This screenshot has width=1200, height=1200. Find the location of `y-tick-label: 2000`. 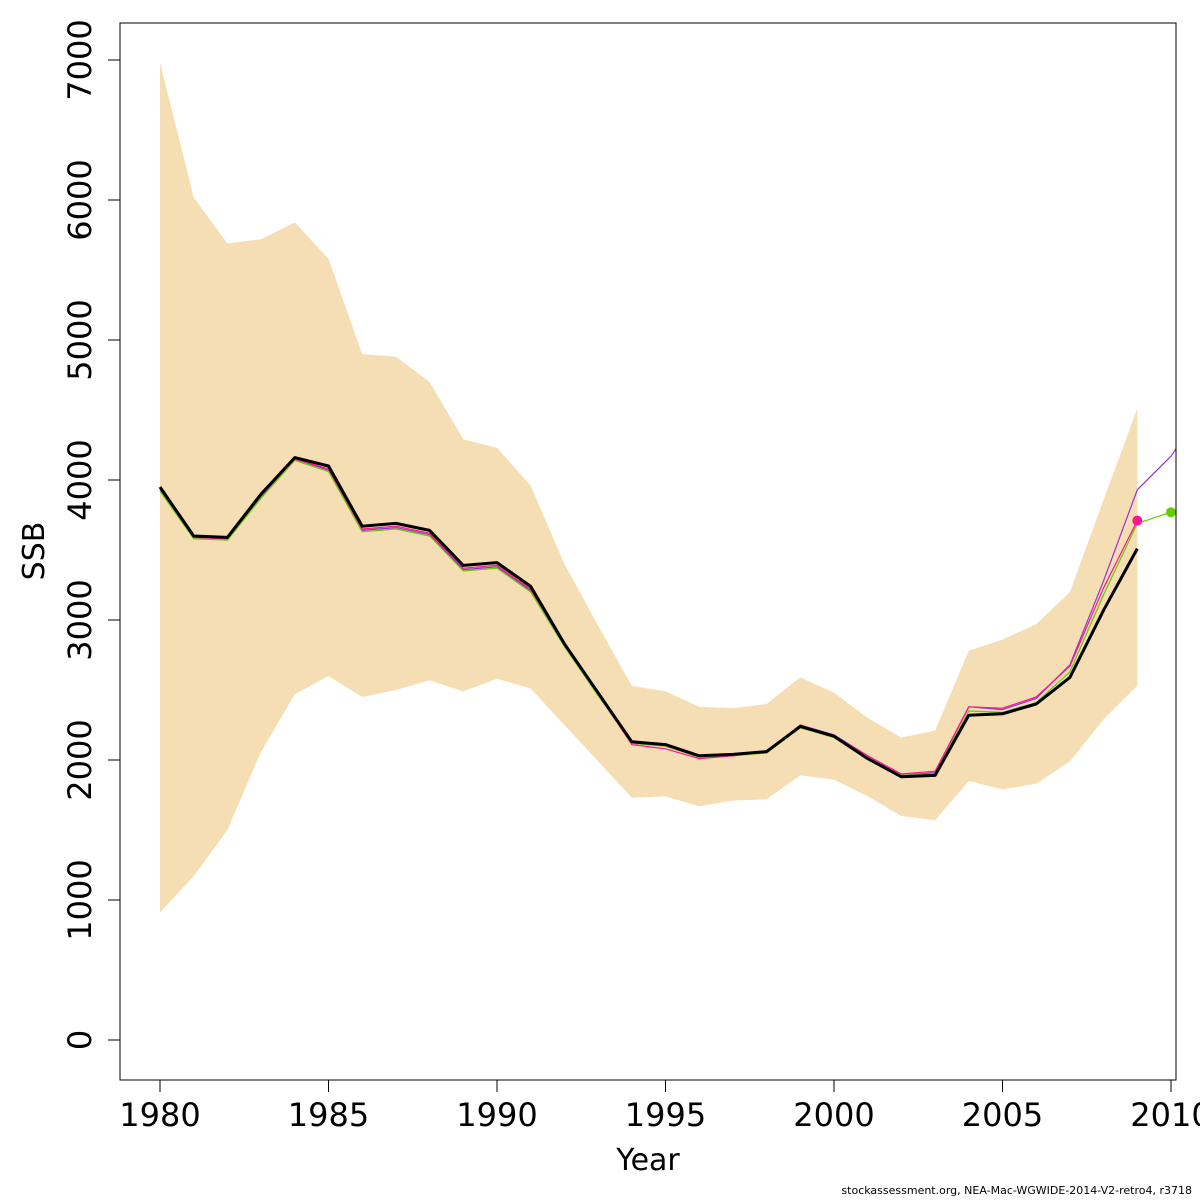

y-tick-label: 2000 is located at coordinates (80, 759).